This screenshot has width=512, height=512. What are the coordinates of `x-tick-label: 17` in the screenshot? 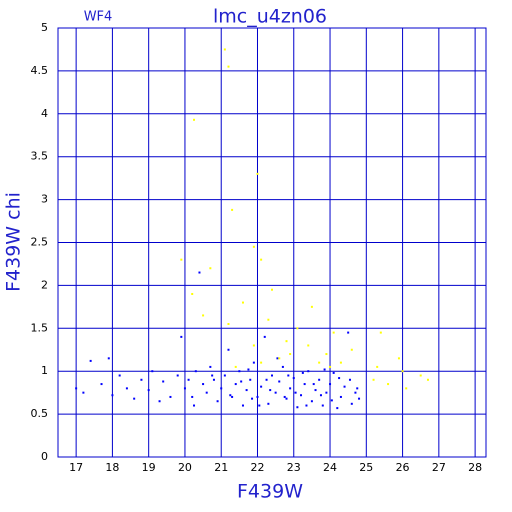 It's located at (76, 467).